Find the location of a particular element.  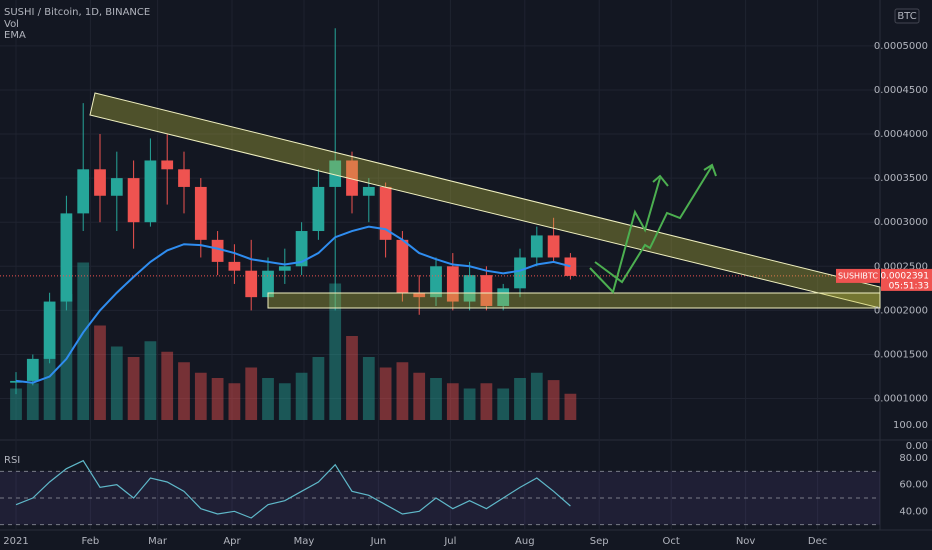

x-tick-label: Sep is located at coordinates (599, 541).